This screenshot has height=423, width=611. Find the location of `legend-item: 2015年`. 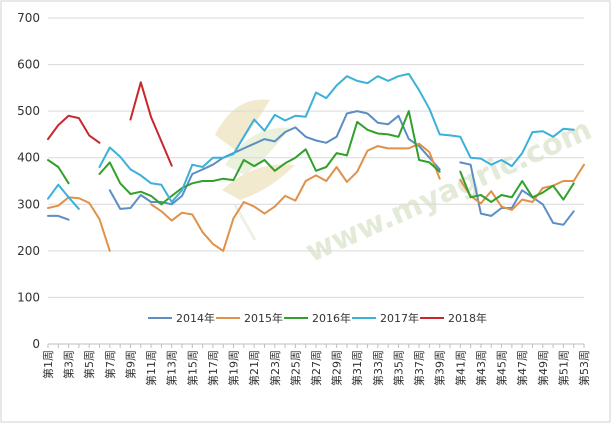

legend-item: 2015年 is located at coordinates (249, 318).